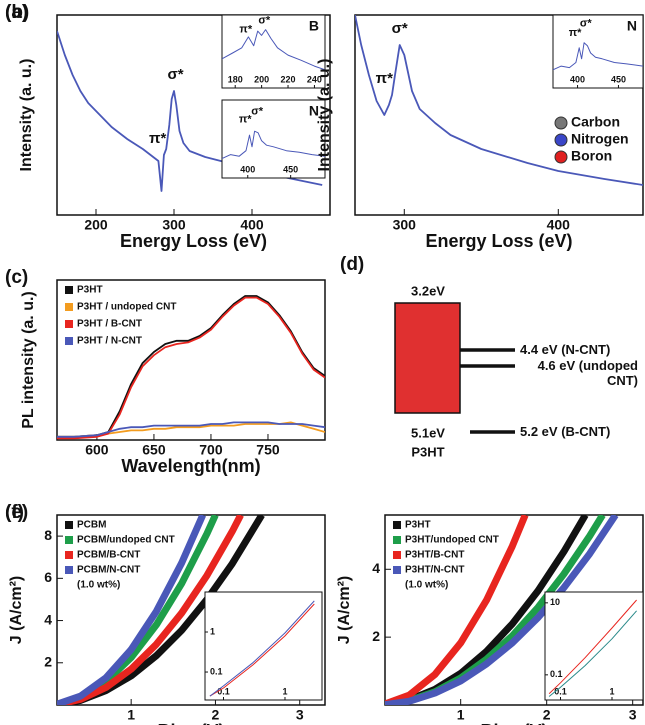 This screenshot has width=645, height=725. Describe the element at coordinates (48, 577) in the screenshot. I see `y-tick-label: 6` at that location.